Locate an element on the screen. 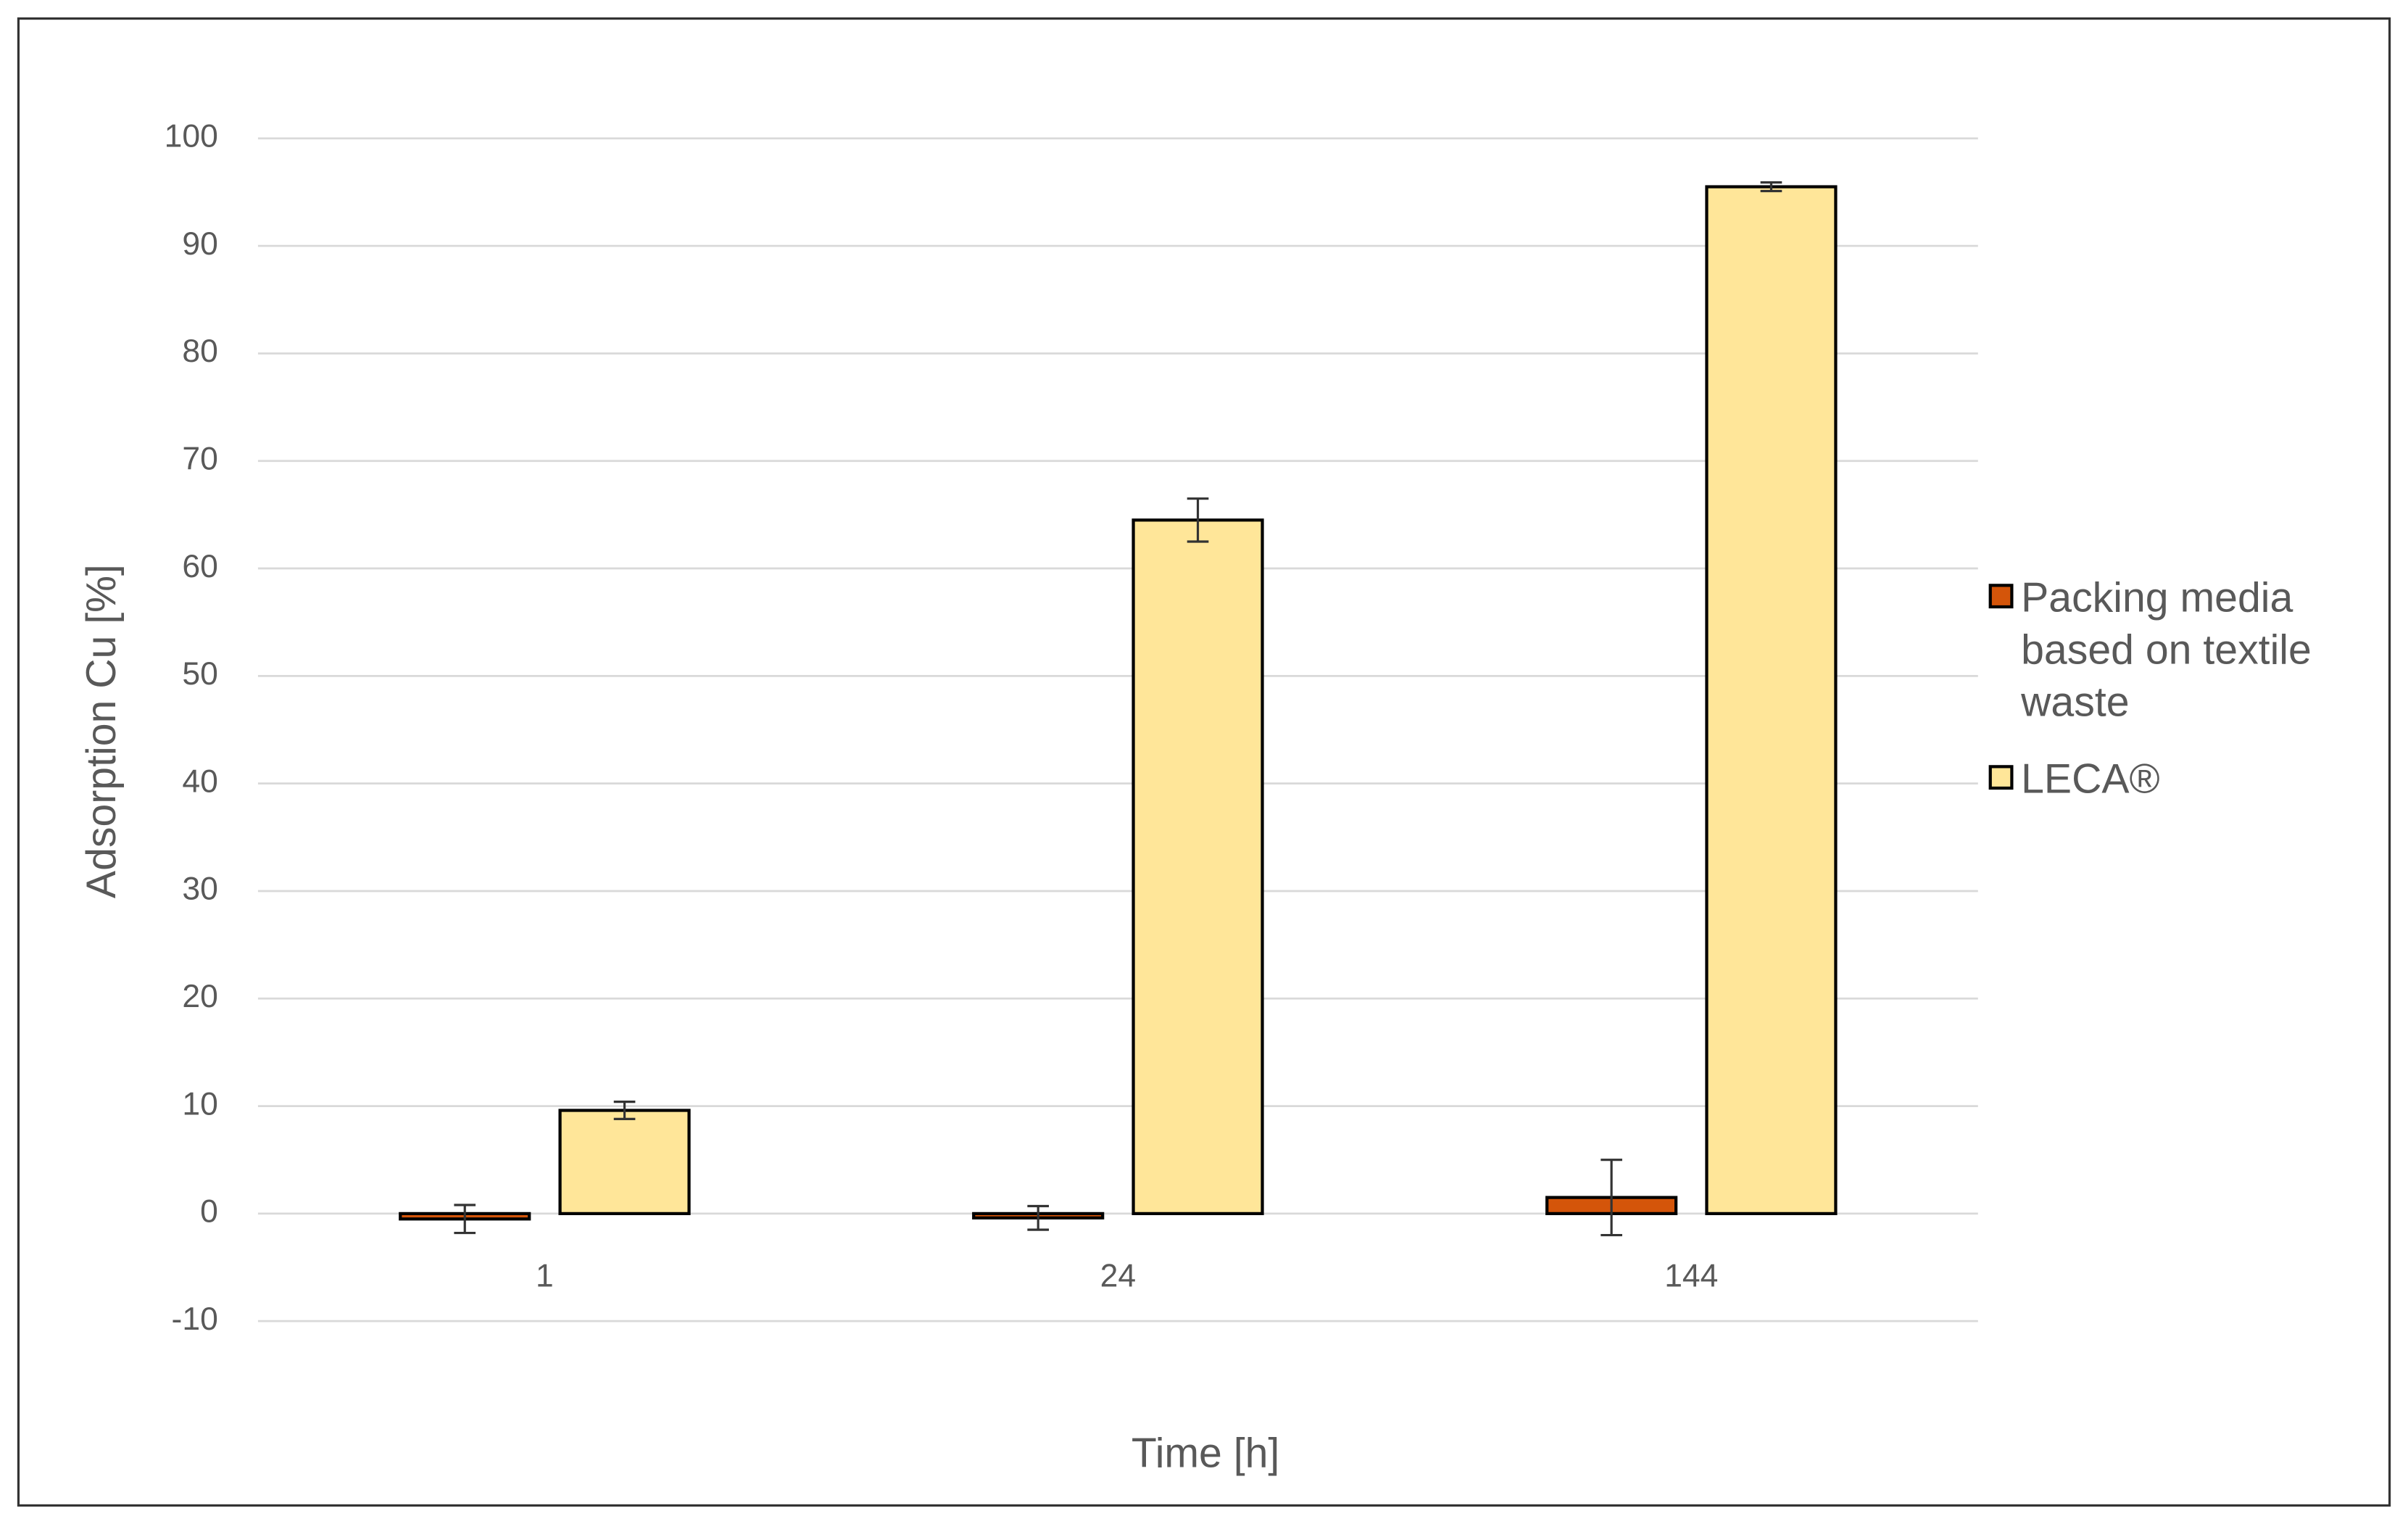 The width and height of the screenshot is (2408, 1524). y-tick-label: -10 is located at coordinates (195, 1319).